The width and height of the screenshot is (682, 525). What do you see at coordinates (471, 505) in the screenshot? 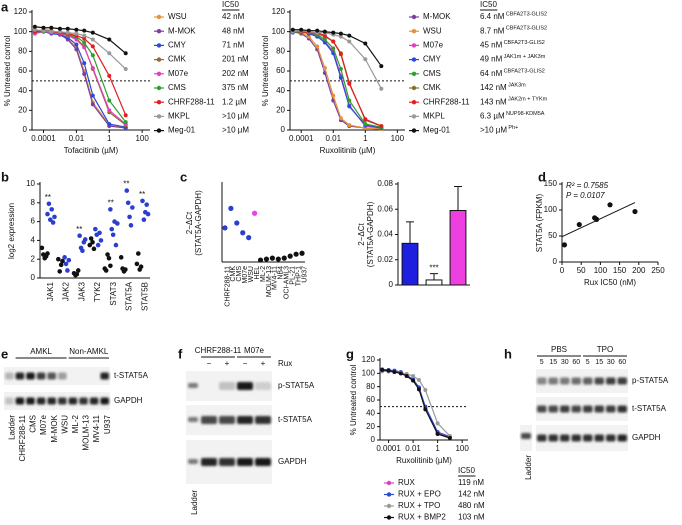
I see `legend-ic50: 480 nM` at bounding box center [471, 505].